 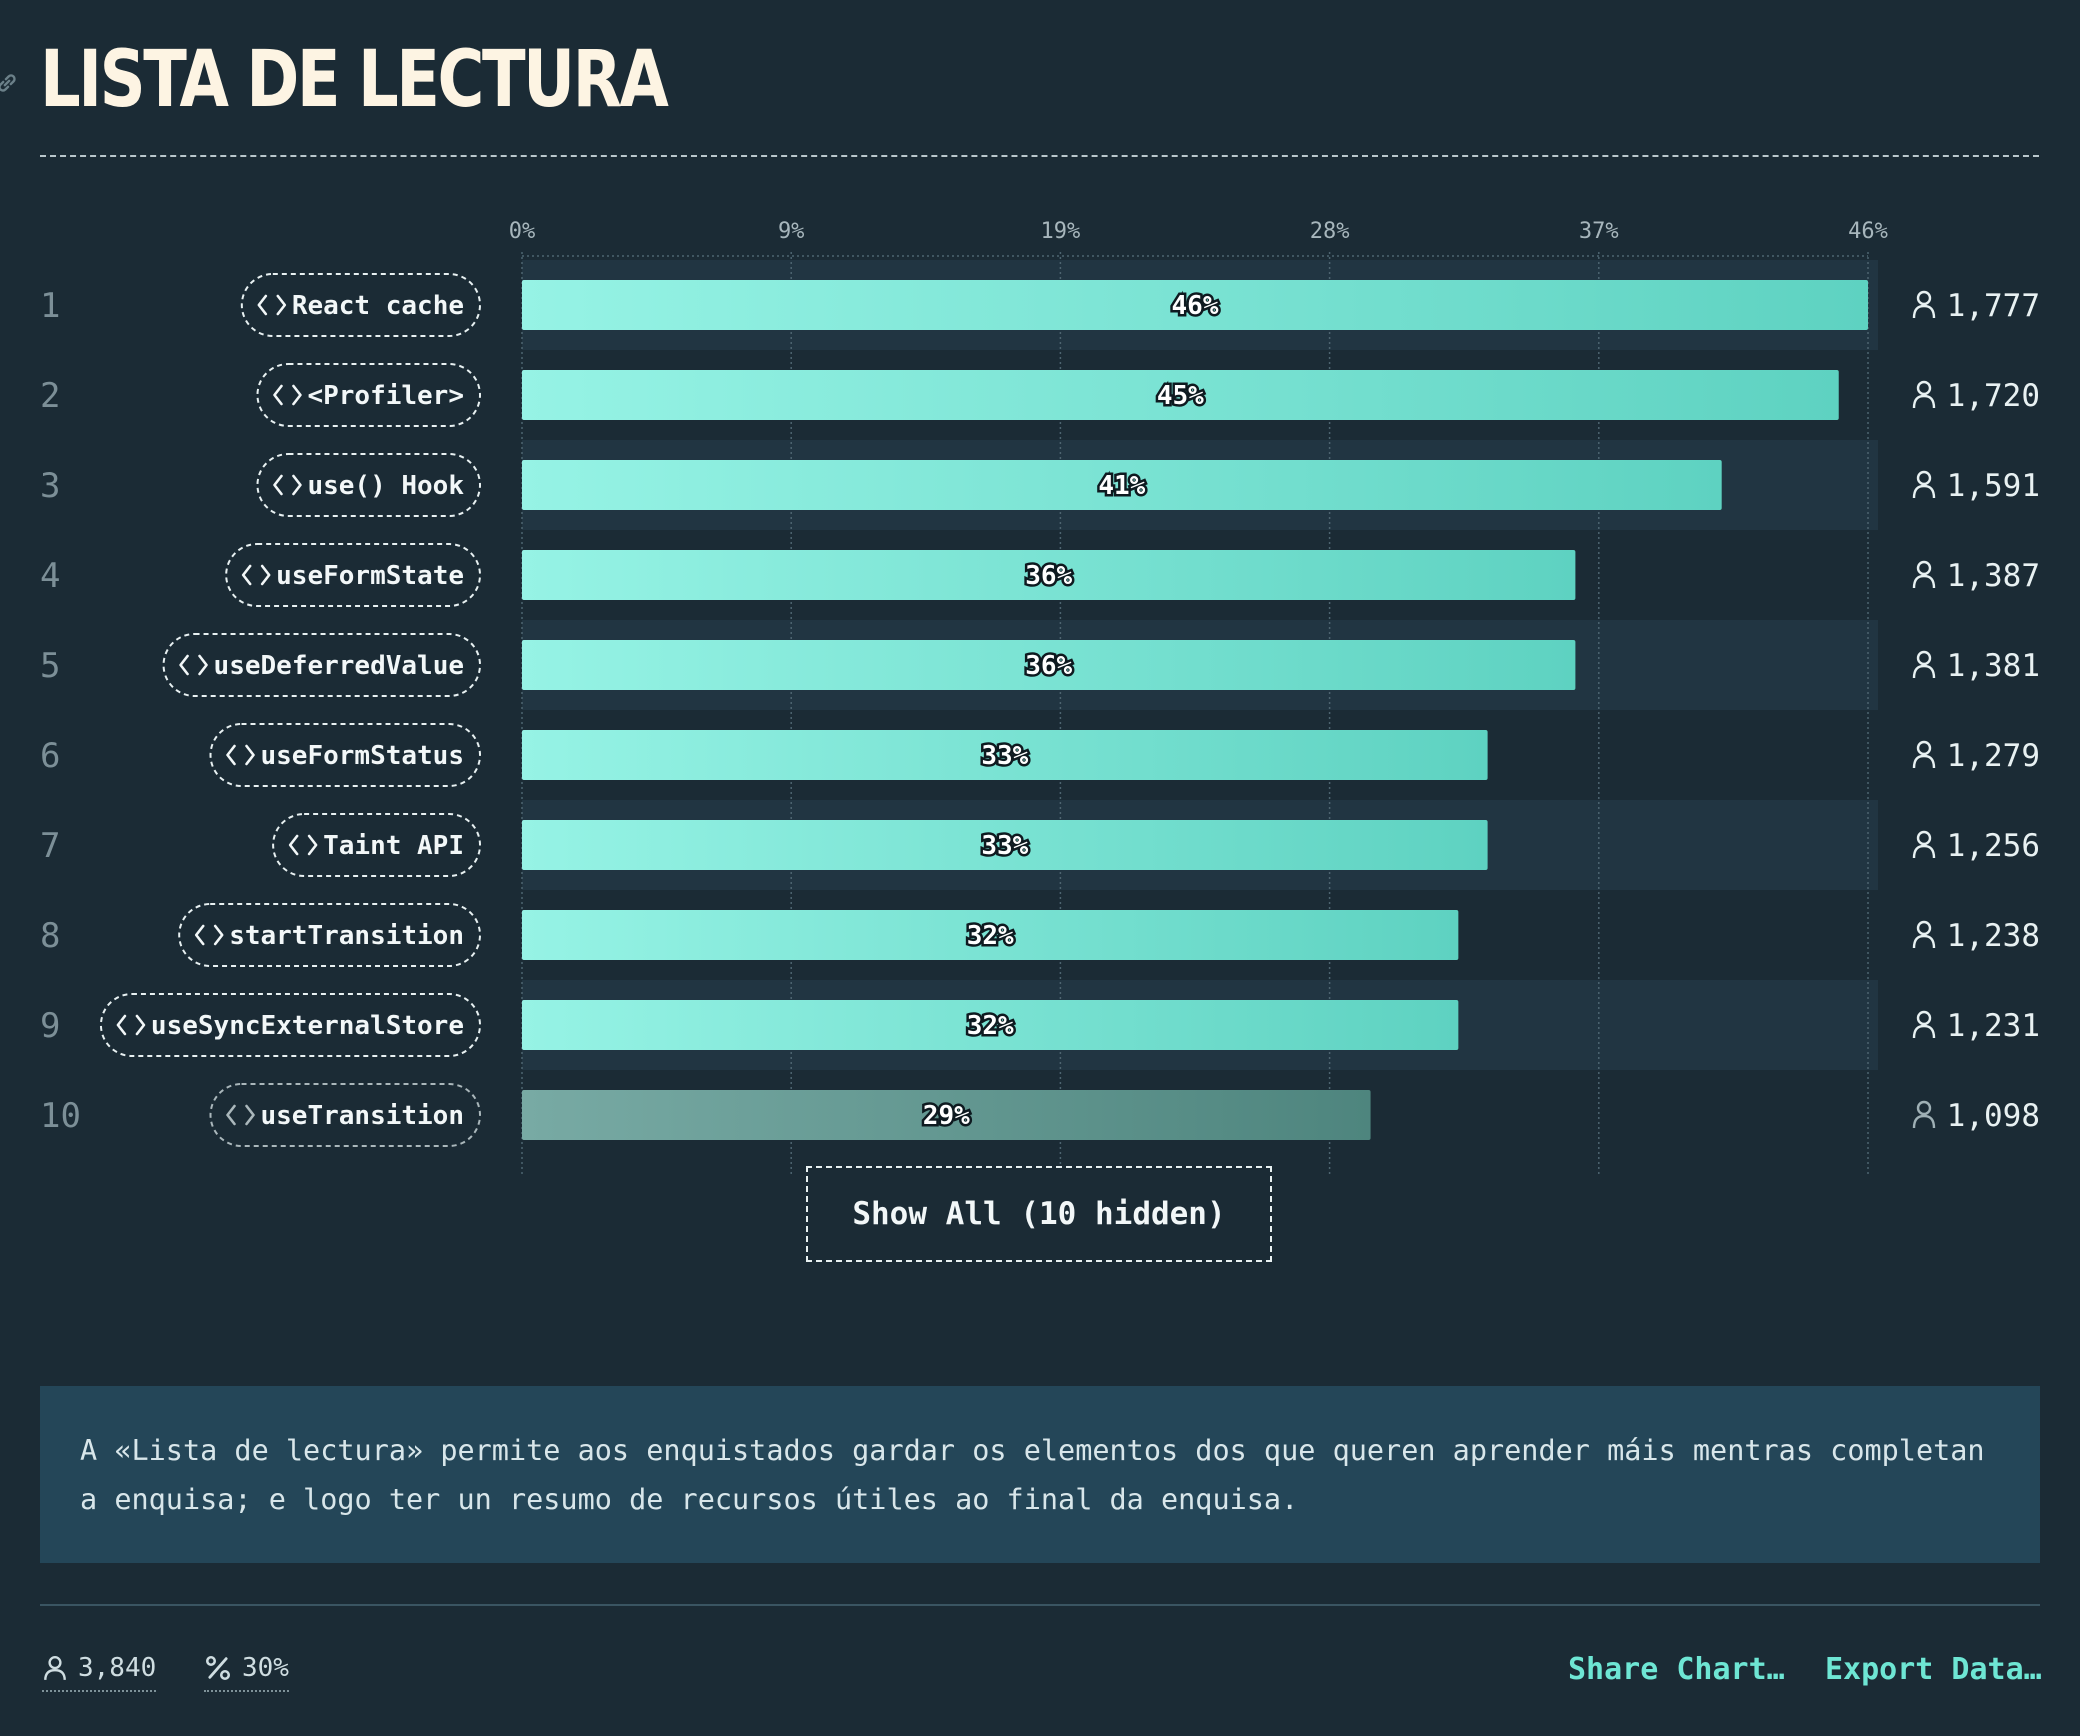 What do you see at coordinates (370, 576) in the screenshot?
I see `feature-label: useFormState` at bounding box center [370, 576].